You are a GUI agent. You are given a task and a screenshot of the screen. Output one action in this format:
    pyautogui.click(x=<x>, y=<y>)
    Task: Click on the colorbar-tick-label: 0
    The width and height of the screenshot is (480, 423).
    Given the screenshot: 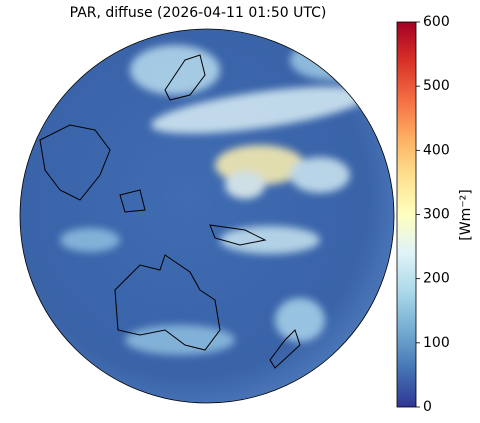 What is the action you would take?
    pyautogui.click(x=427, y=407)
    